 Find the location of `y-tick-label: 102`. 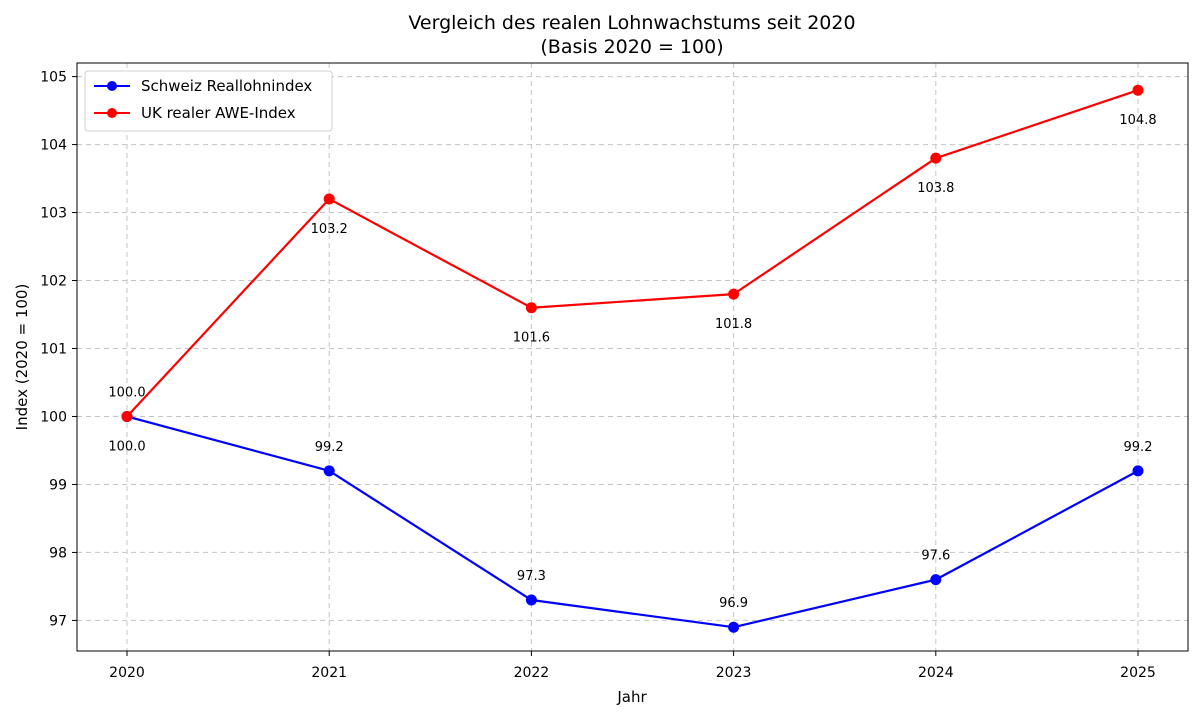

y-tick-label: 102 is located at coordinates (53, 282).